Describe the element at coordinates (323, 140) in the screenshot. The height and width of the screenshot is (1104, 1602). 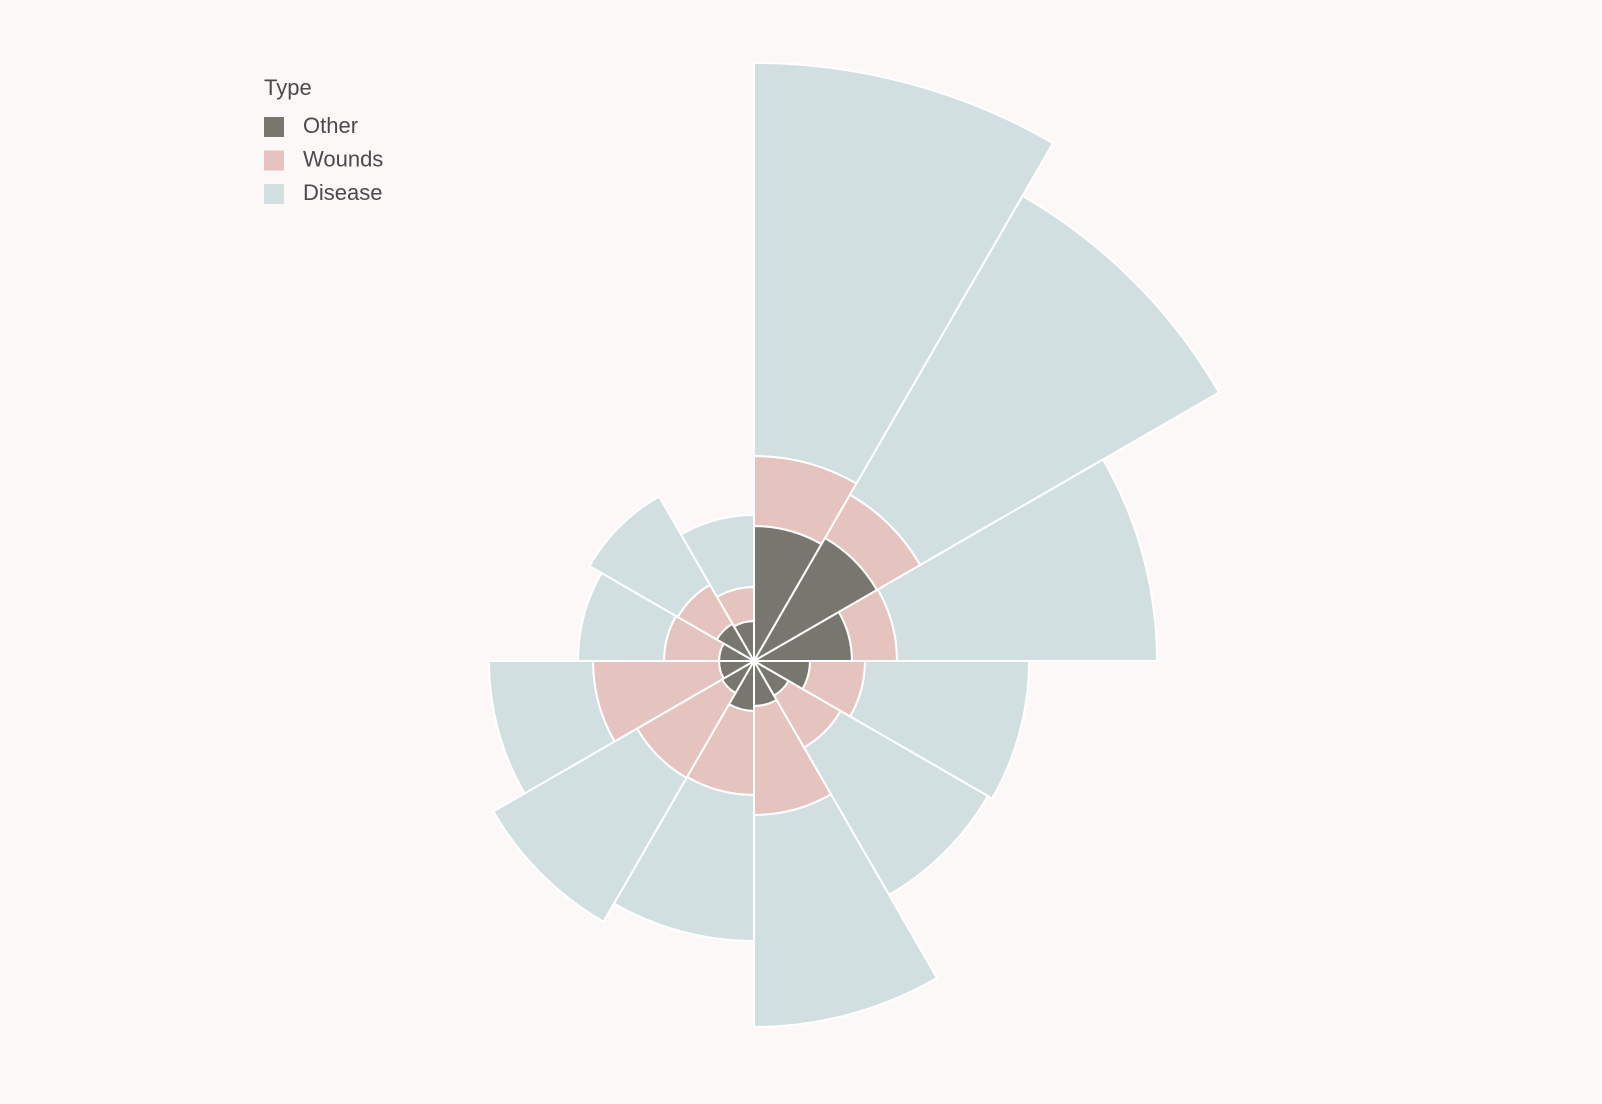
I see `legend: Type Other Wounds Disease` at that location.